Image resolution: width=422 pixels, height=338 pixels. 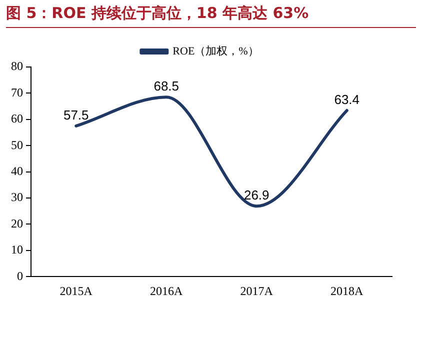 What do you see at coordinates (257, 195) in the screenshot?
I see `data-label: 26.9` at bounding box center [257, 195].